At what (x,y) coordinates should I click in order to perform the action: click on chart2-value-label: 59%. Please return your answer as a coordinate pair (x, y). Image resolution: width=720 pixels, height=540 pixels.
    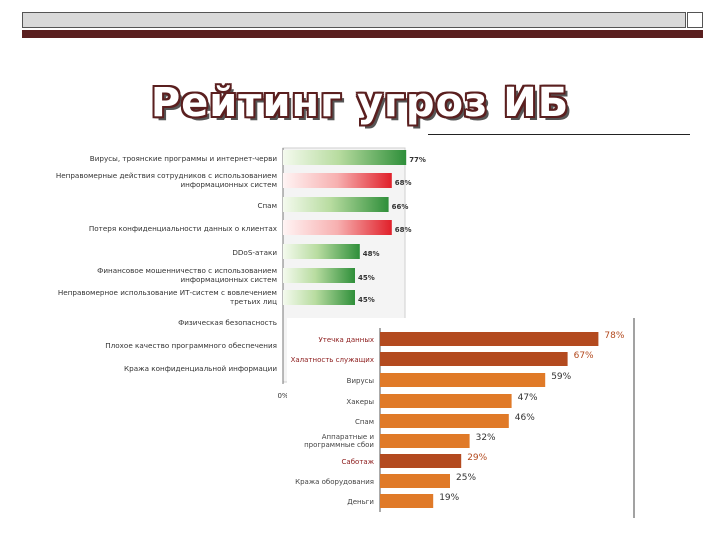
    Looking at the image, I should click on (561, 377).